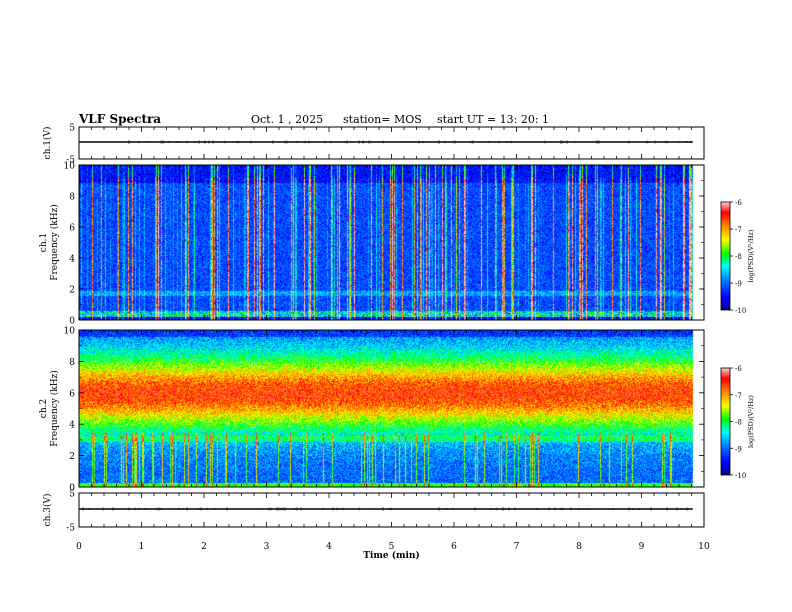 Image resolution: width=792 pixels, height=612 pixels. I want to click on ch1-spectrogram-colorbar-label: log(PSD)(V²/Hz), so click(751, 255).